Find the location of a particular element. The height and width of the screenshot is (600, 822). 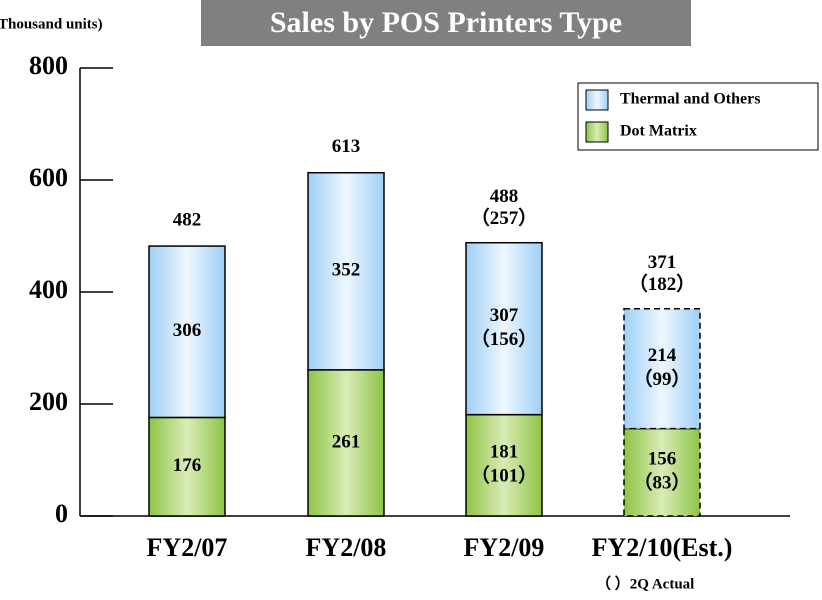

total-label: 371 is located at coordinates (662, 262).